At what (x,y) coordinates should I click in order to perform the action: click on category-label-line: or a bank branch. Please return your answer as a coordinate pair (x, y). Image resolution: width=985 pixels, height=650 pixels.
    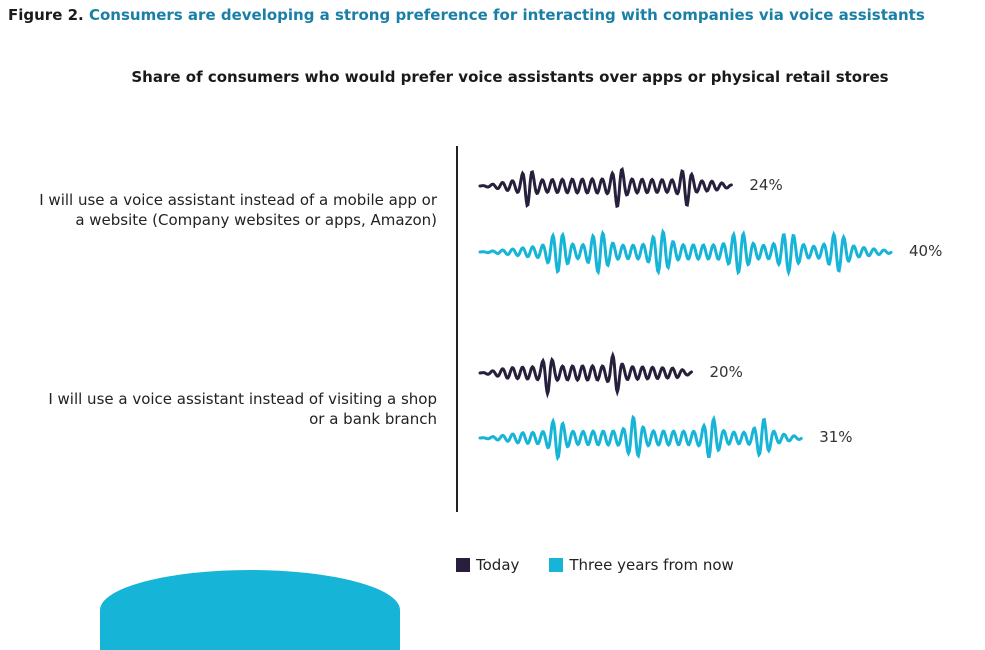
    Looking at the image, I should click on (373, 419).